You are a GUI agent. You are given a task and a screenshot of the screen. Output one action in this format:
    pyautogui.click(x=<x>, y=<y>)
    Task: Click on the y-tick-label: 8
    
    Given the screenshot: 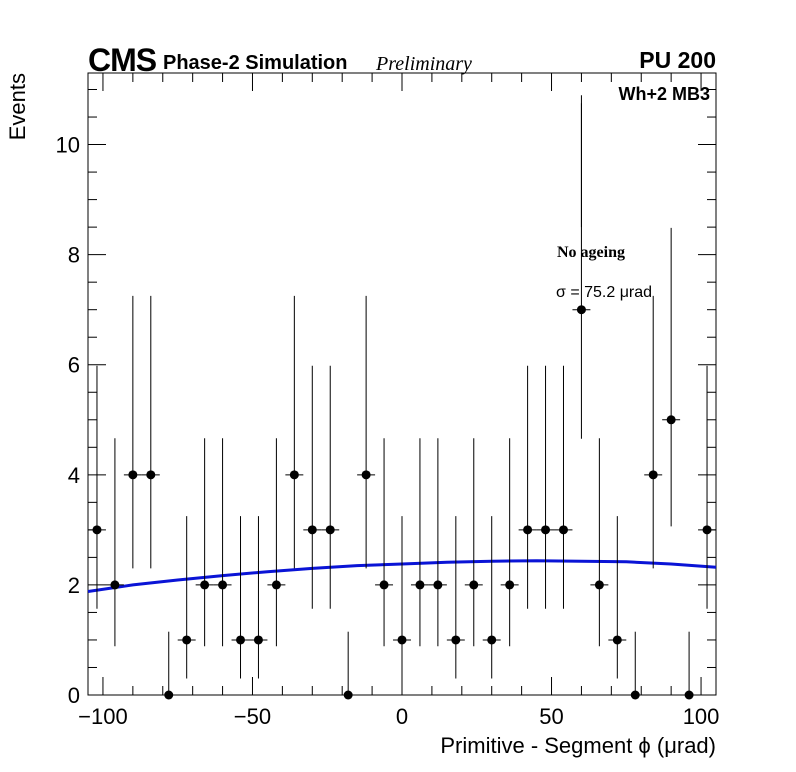 What is the action you would take?
    pyautogui.click(x=74, y=255)
    